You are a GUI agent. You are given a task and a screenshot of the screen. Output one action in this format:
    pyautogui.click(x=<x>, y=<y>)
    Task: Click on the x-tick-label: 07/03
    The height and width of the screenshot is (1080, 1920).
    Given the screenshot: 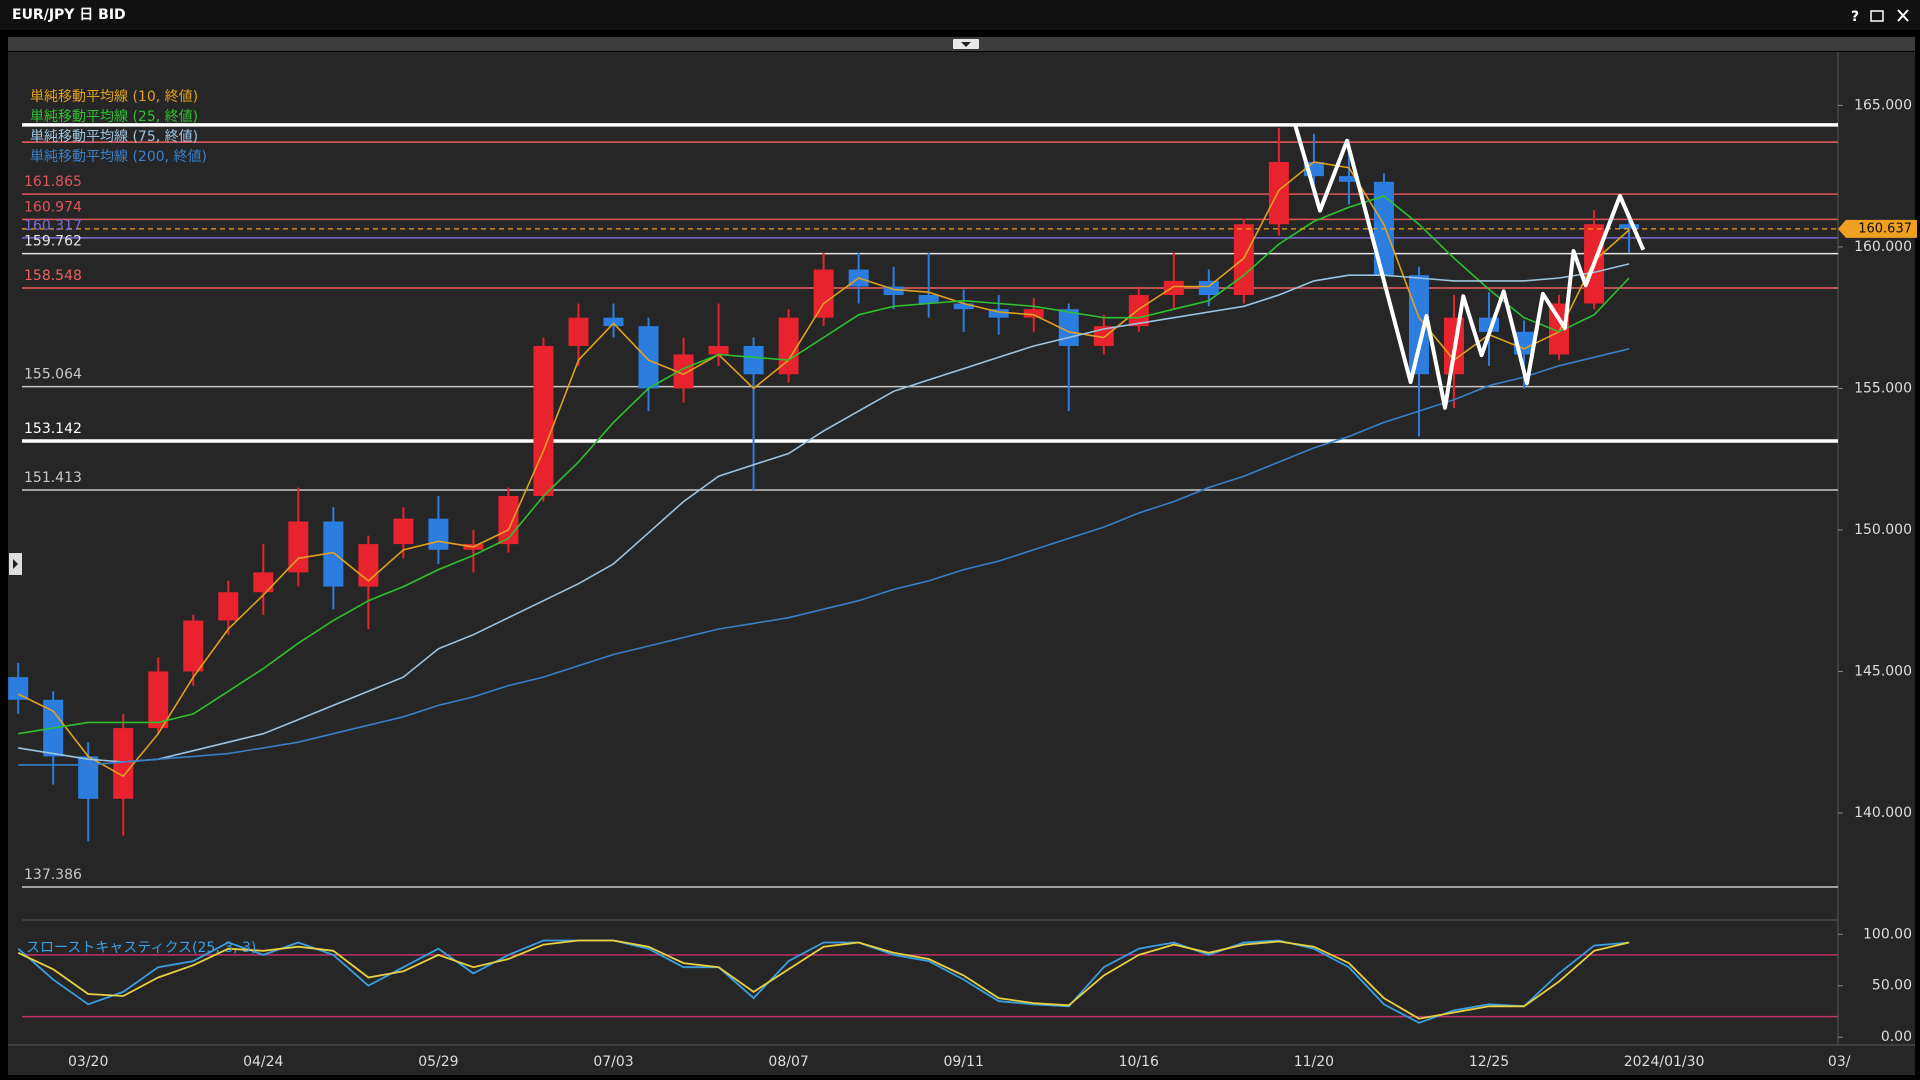 What is the action you would take?
    pyautogui.click(x=613, y=1062)
    